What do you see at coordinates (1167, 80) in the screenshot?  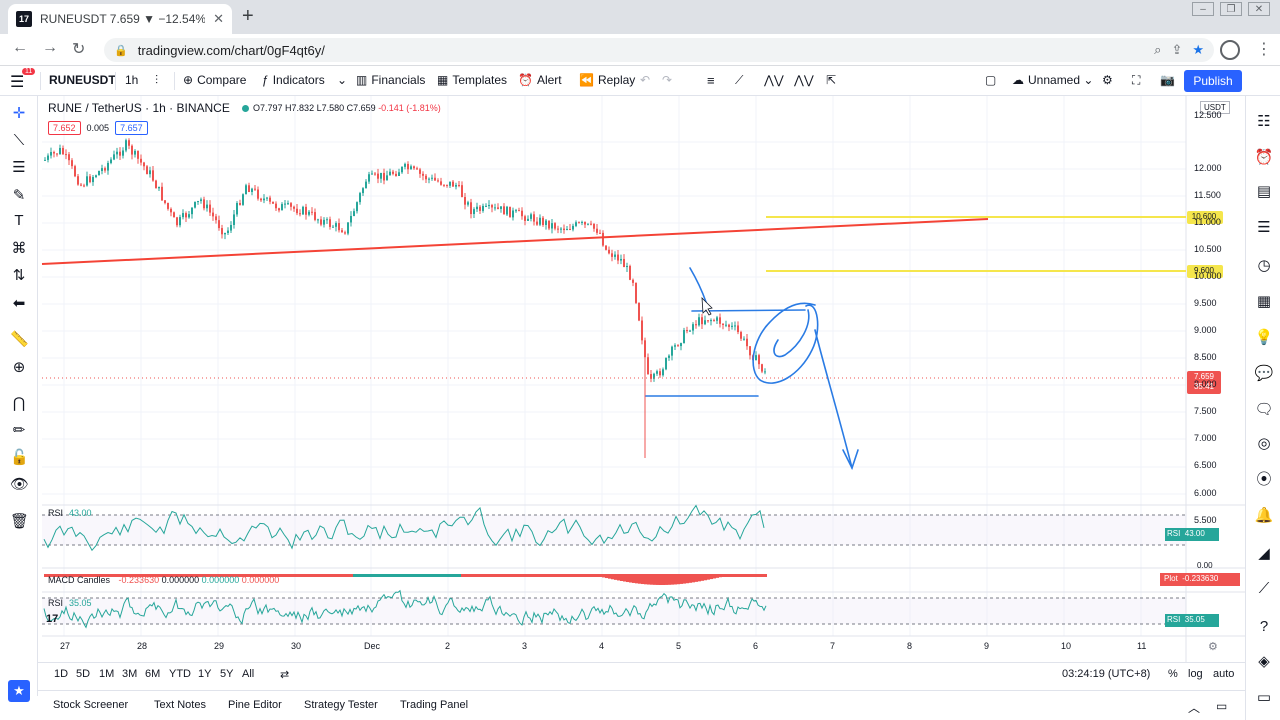 I see `camera-icon: 📷` at bounding box center [1167, 80].